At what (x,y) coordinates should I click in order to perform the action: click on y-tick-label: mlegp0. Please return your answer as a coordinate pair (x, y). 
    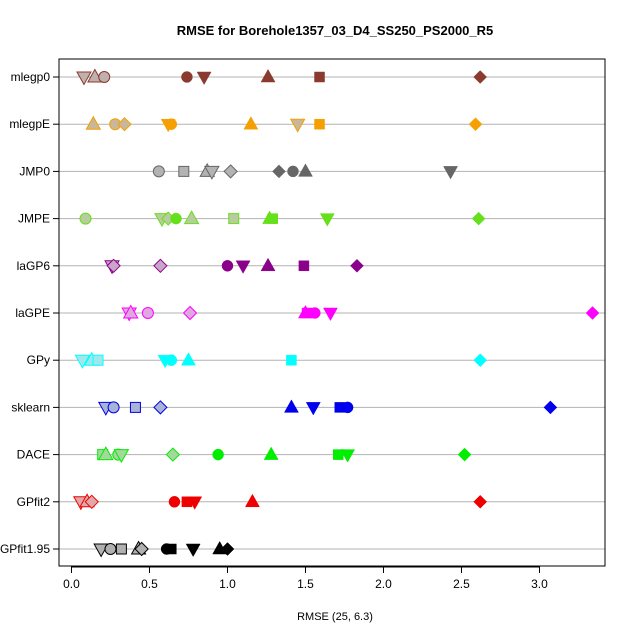
    Looking at the image, I should click on (31, 77).